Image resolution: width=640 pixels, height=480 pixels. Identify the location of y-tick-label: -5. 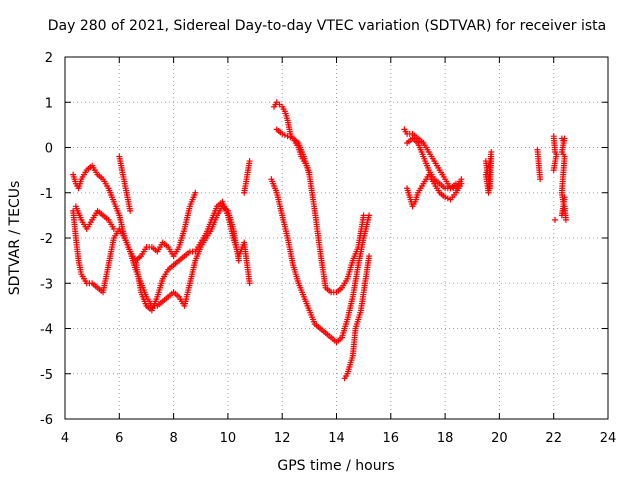
(46, 375).